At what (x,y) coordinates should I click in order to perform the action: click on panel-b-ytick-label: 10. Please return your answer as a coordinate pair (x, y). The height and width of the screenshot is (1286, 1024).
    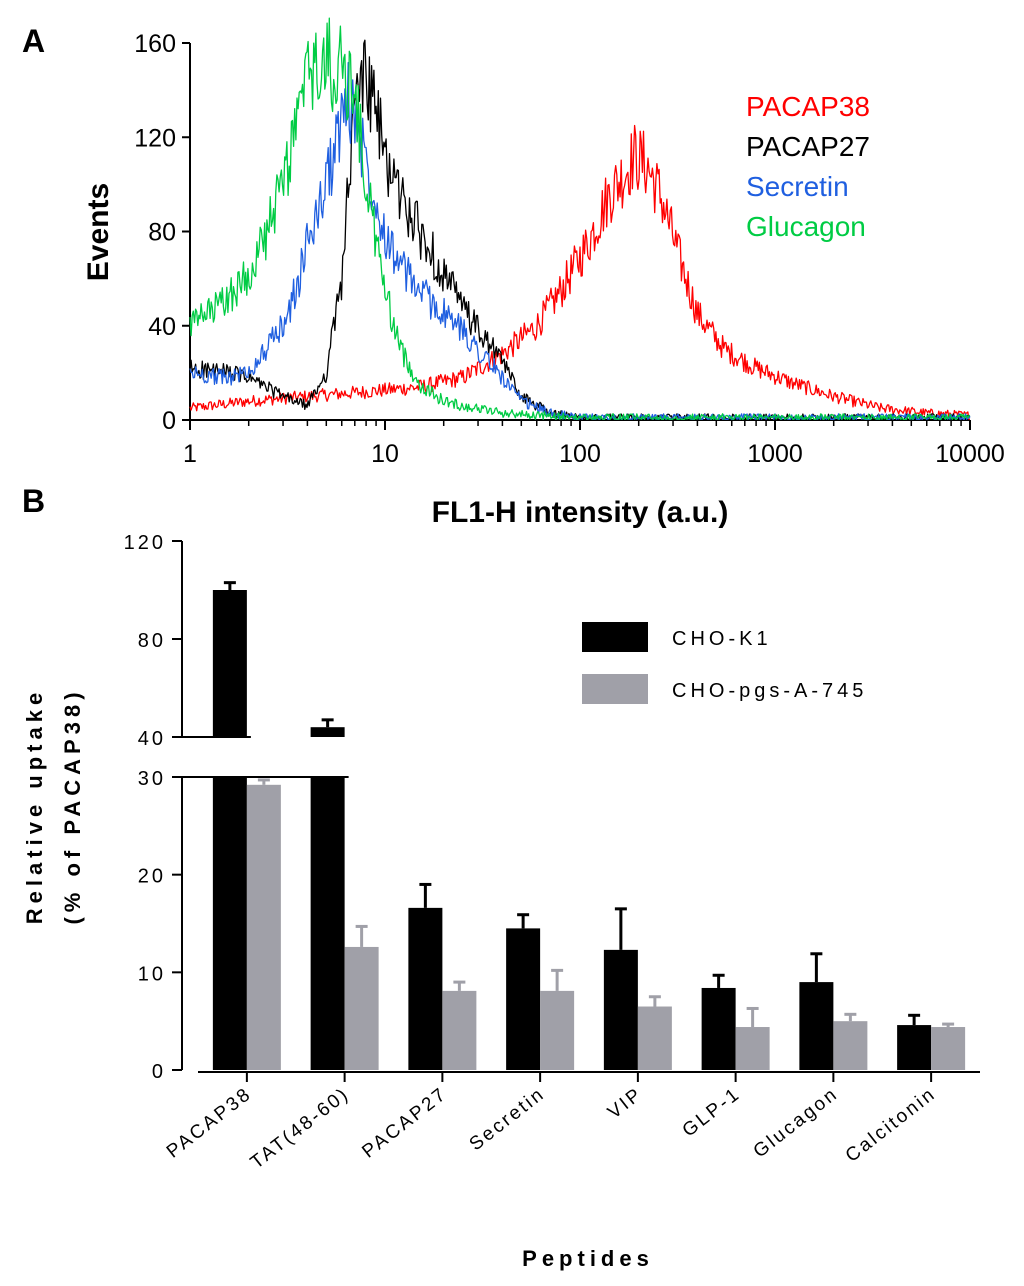
    Looking at the image, I should click on (152, 974).